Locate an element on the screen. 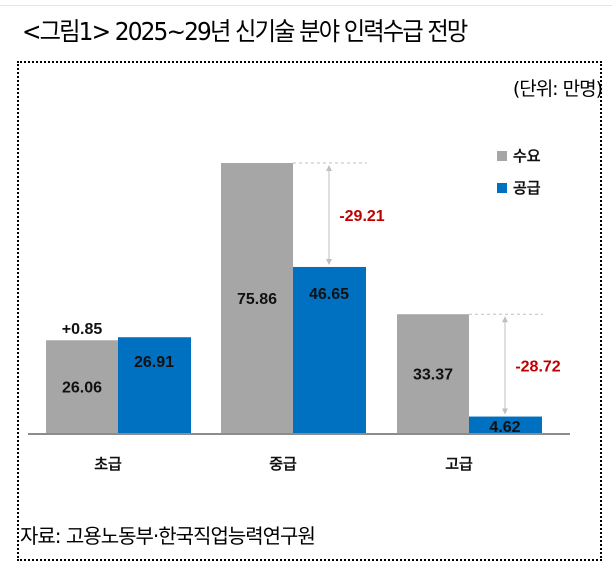 The image size is (612, 584). source-note: 자료: 고용노동부·한국직업능력연구원 is located at coordinates (168, 536).